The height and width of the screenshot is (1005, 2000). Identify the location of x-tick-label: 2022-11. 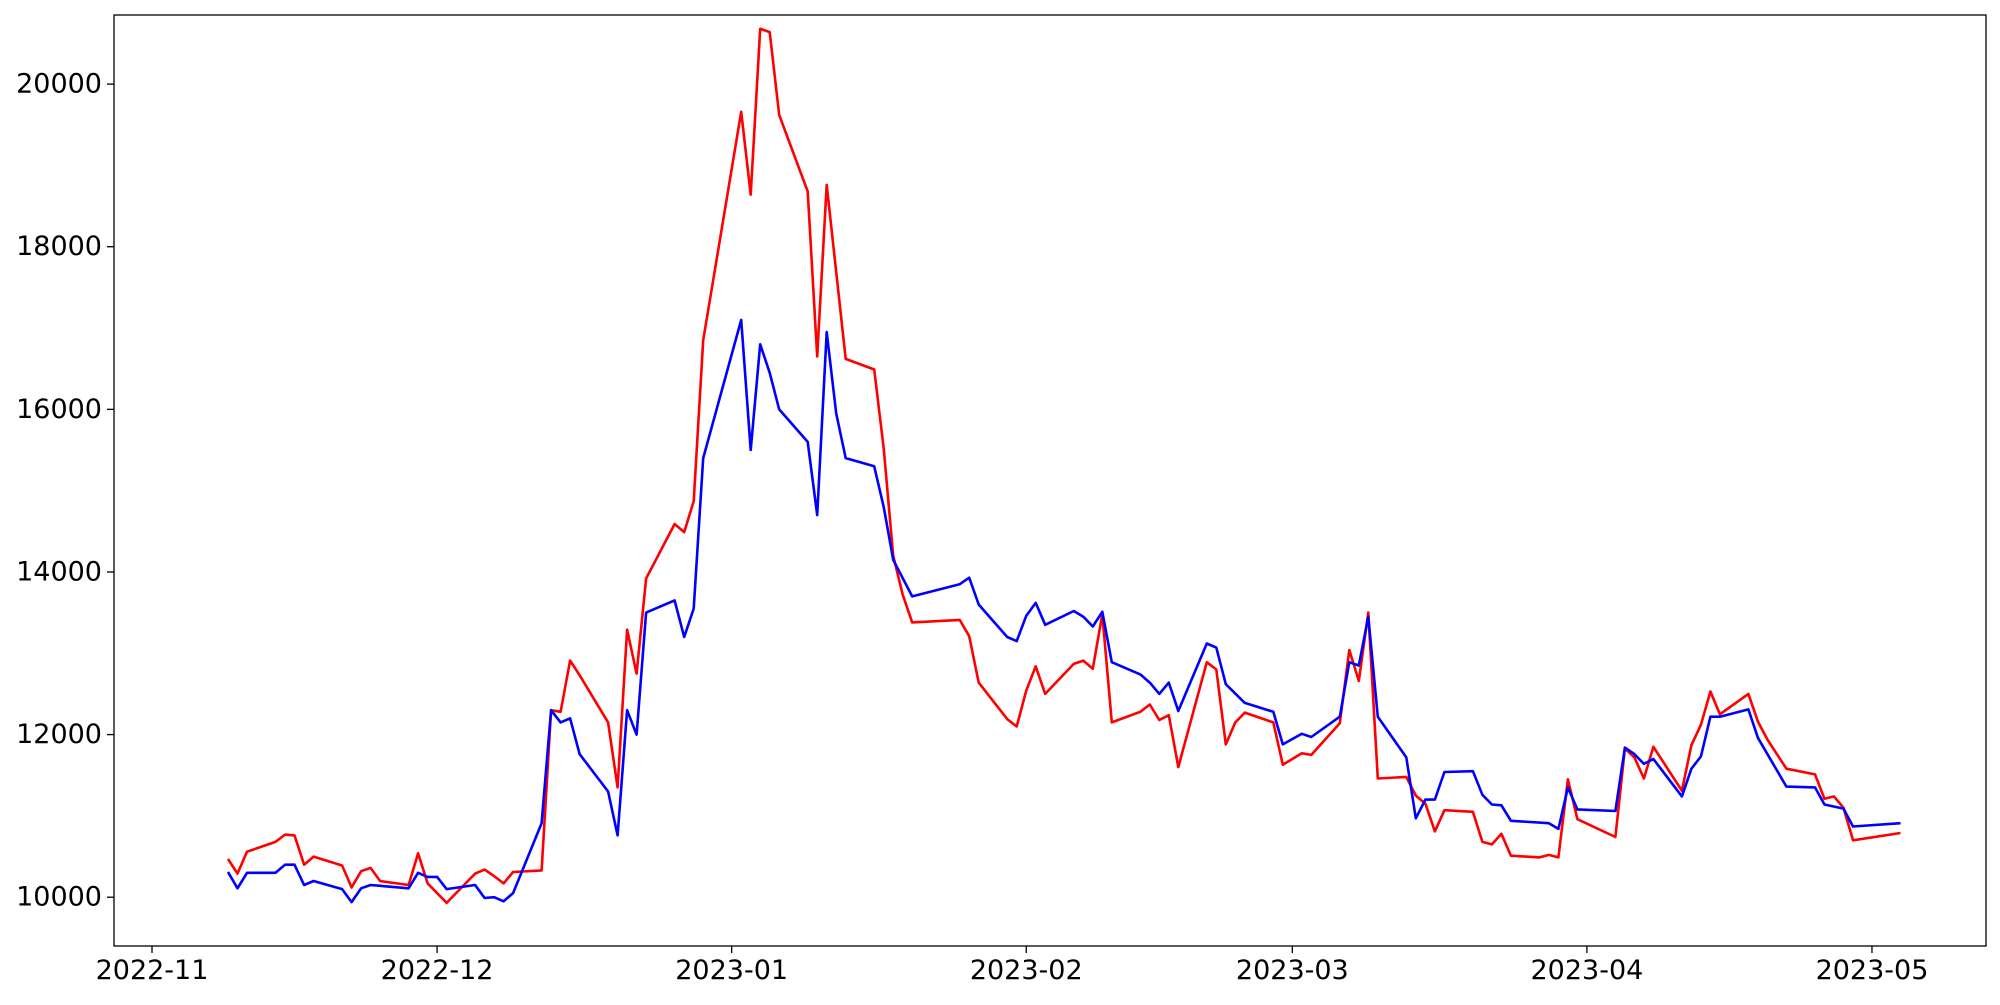
(152, 970).